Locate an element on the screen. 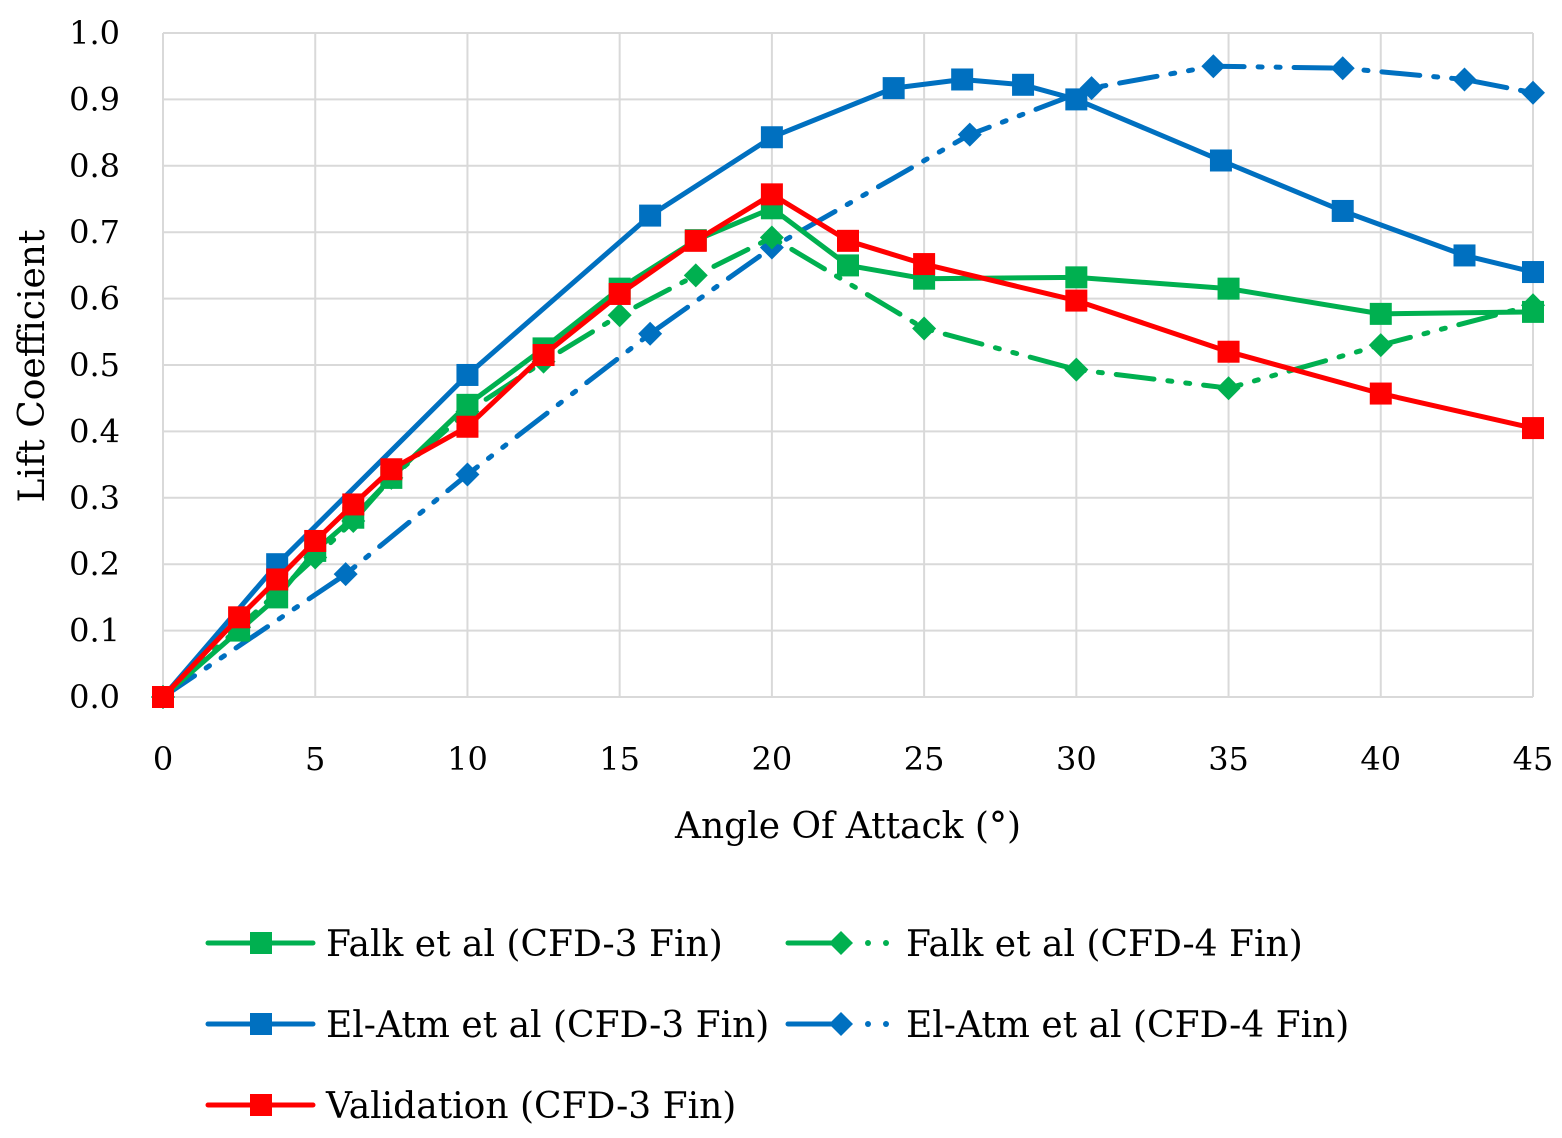 The width and height of the screenshot is (1562, 1138). x-tick-label: 45 is located at coordinates (1533, 759).